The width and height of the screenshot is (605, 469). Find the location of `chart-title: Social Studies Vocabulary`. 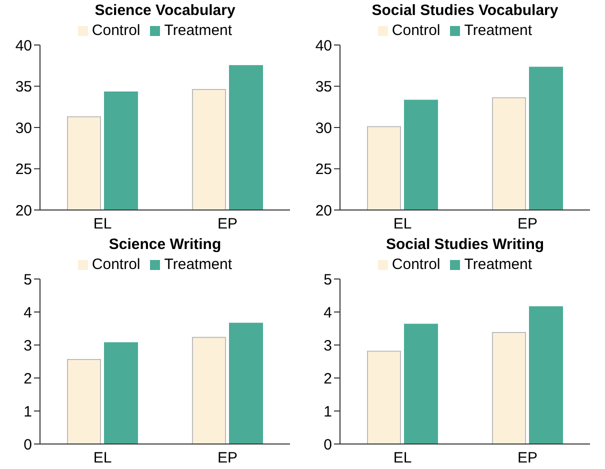

chart-title: Social Studies Vocabulary is located at coordinates (465, 11).